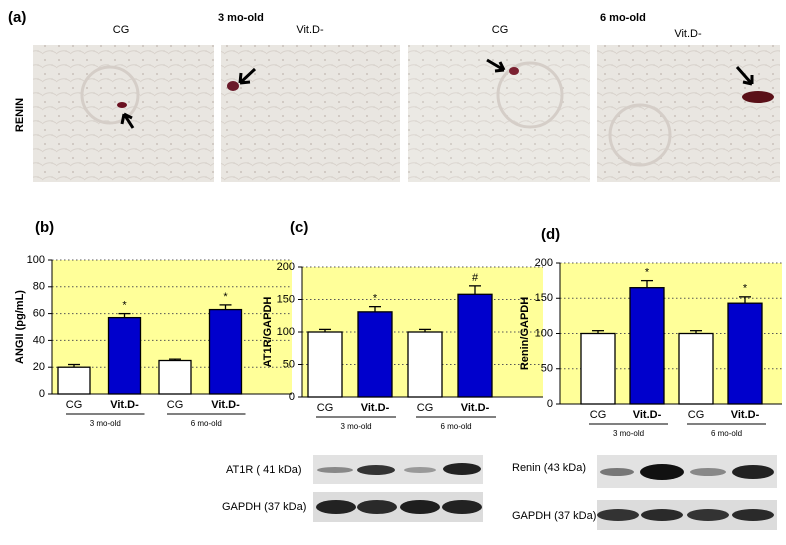 The height and width of the screenshot is (545, 786). What do you see at coordinates (44, 227) in the screenshot?
I see `panel-label: (b)` at bounding box center [44, 227].